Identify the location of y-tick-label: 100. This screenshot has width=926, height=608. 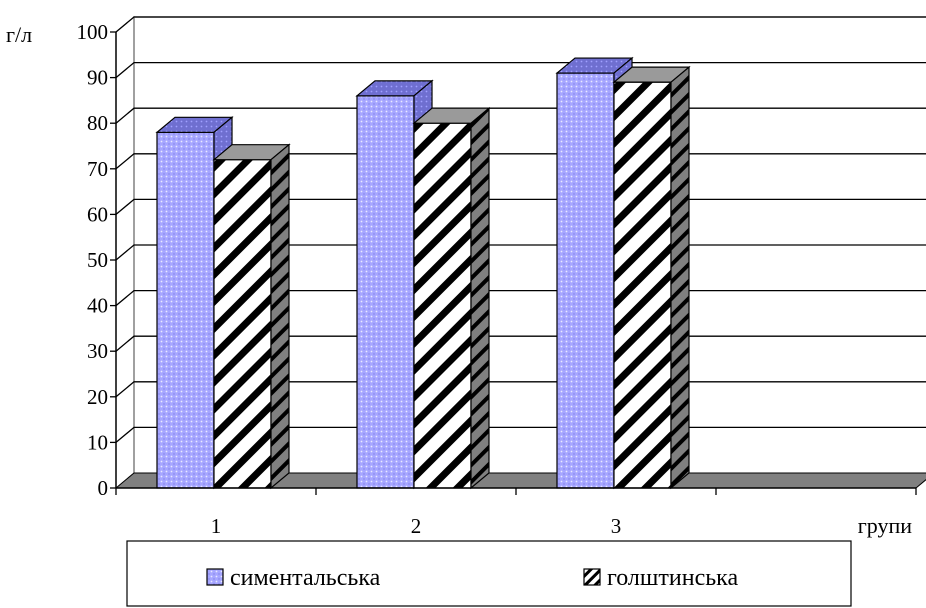
(93, 32).